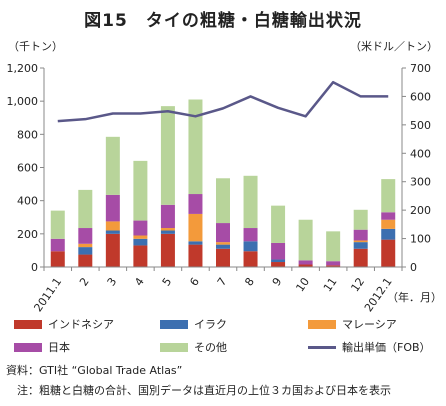 The width and height of the screenshot is (446, 406). Describe the element at coordinates (369, 324) in the screenshot. I see `legend-label-malaysia: マレーシア` at that location.